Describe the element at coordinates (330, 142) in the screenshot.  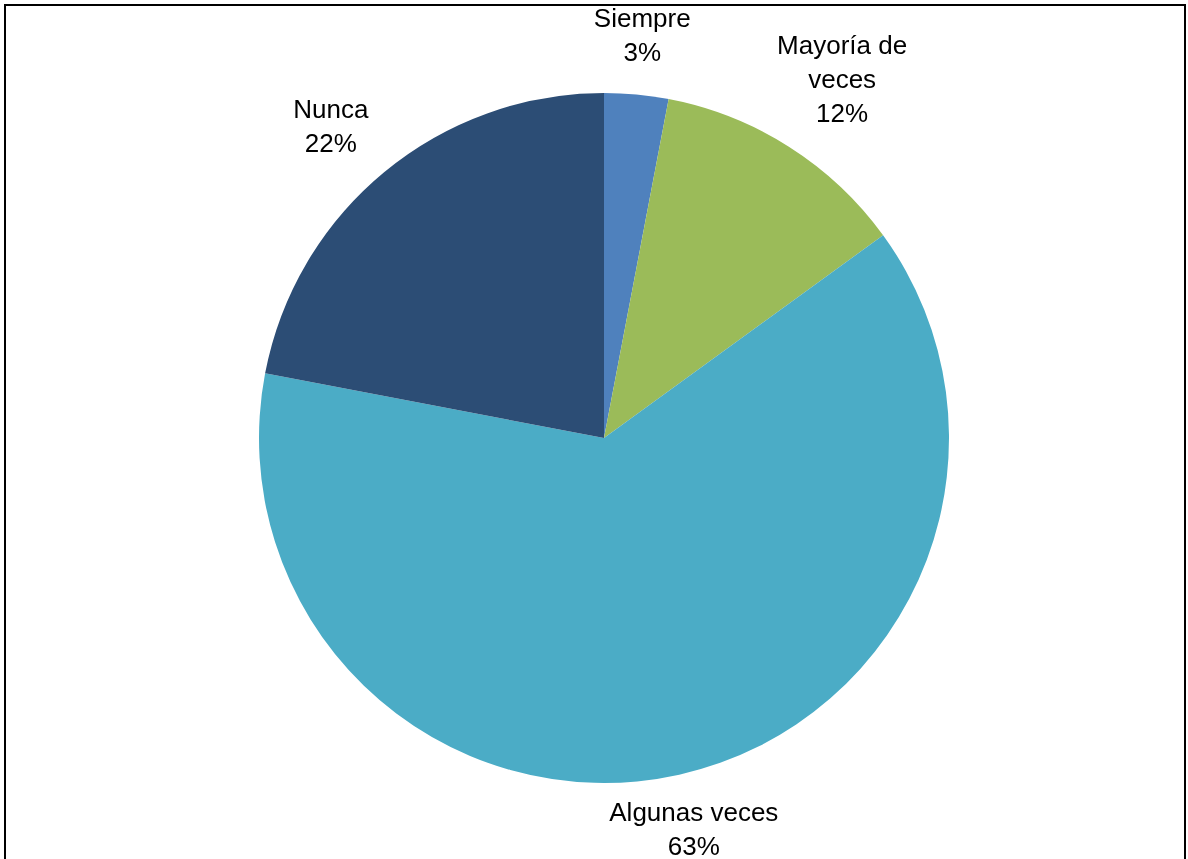
I see `data-label: 22%` at that location.